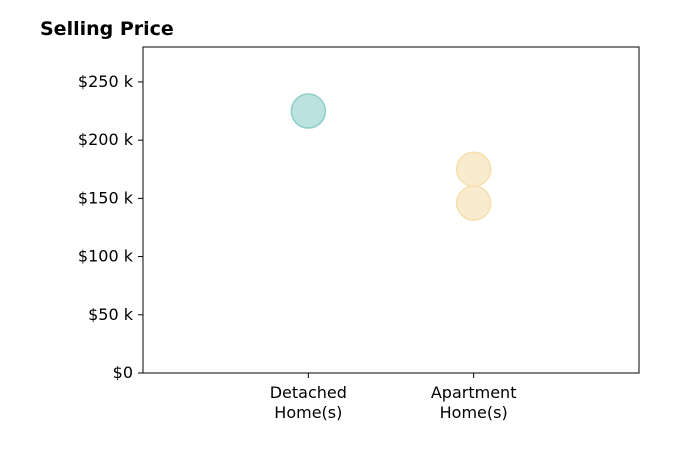 This screenshot has width=679, height=462. What do you see at coordinates (391, 157) in the screenshot?
I see `data-points` at bounding box center [391, 157].